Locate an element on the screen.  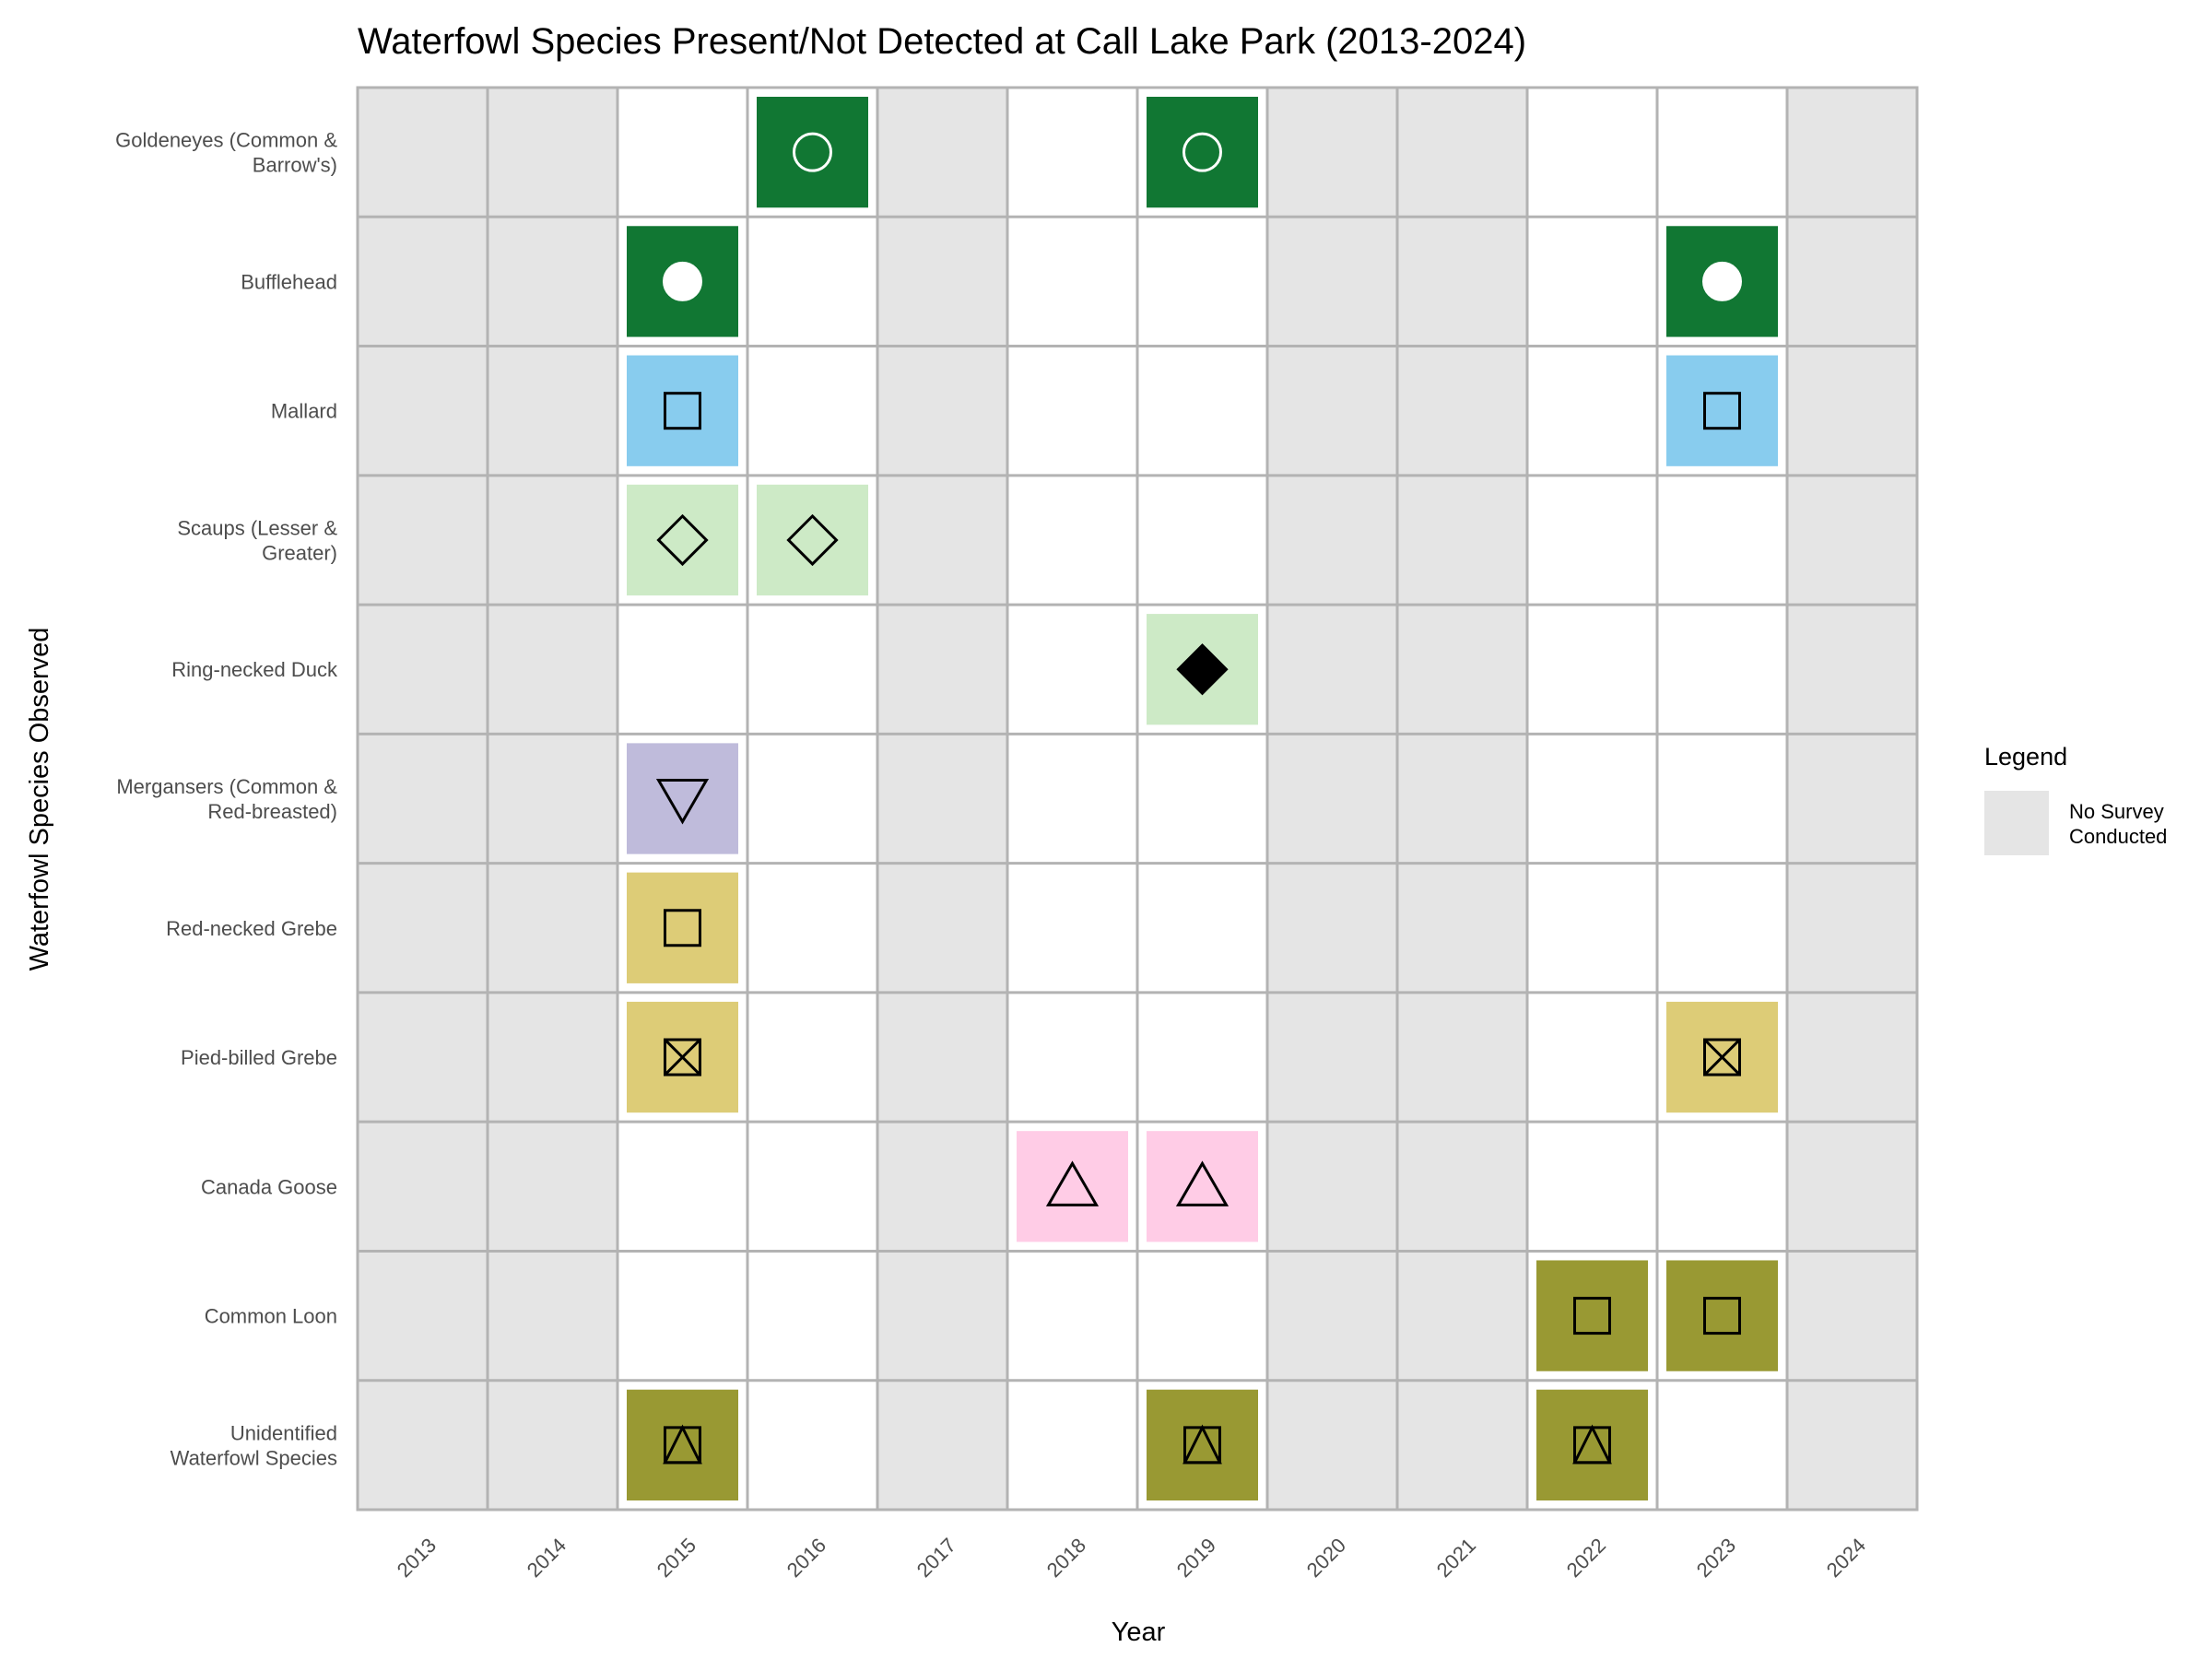
no-survey-column-2020 is located at coordinates (1332, 799).